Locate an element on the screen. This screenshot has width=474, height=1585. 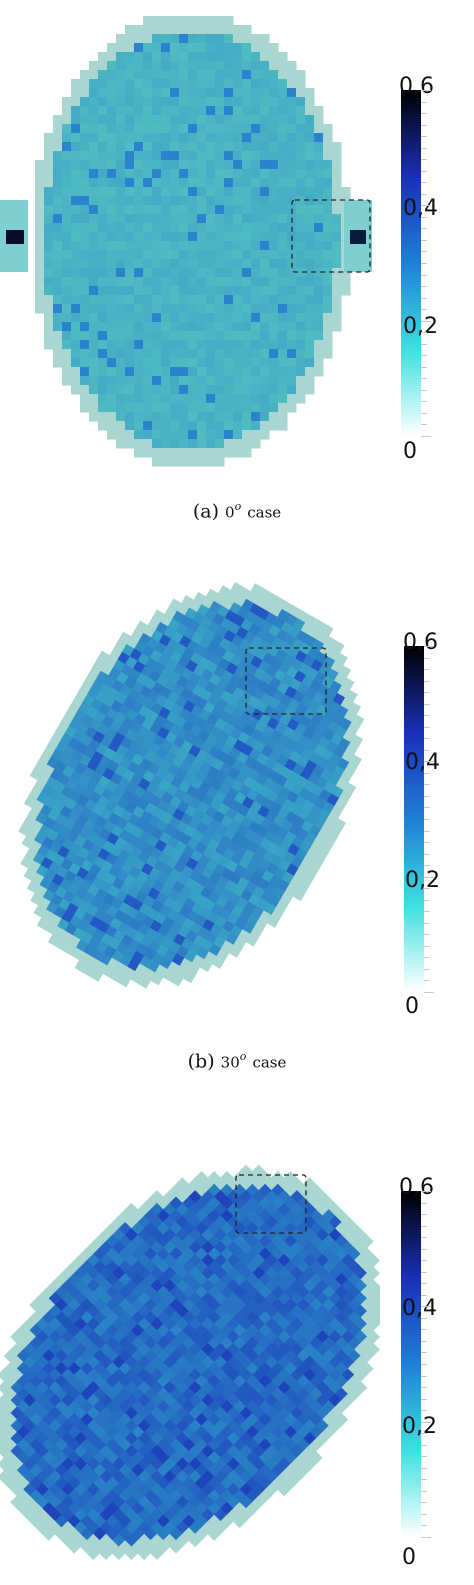
caption-b: (b) 30o case is located at coordinates (237, 1061).